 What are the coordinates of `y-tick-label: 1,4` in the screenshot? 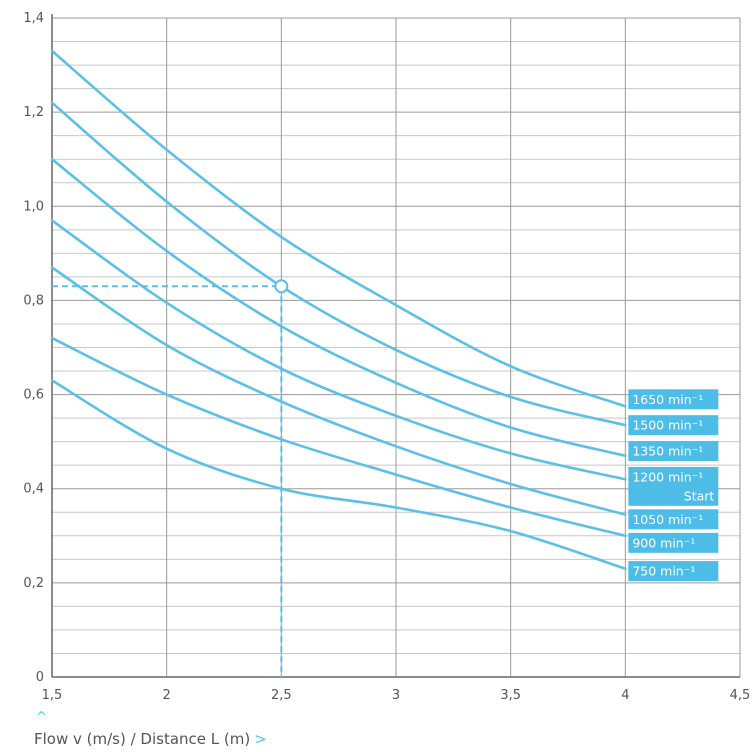 It's located at (33, 18).